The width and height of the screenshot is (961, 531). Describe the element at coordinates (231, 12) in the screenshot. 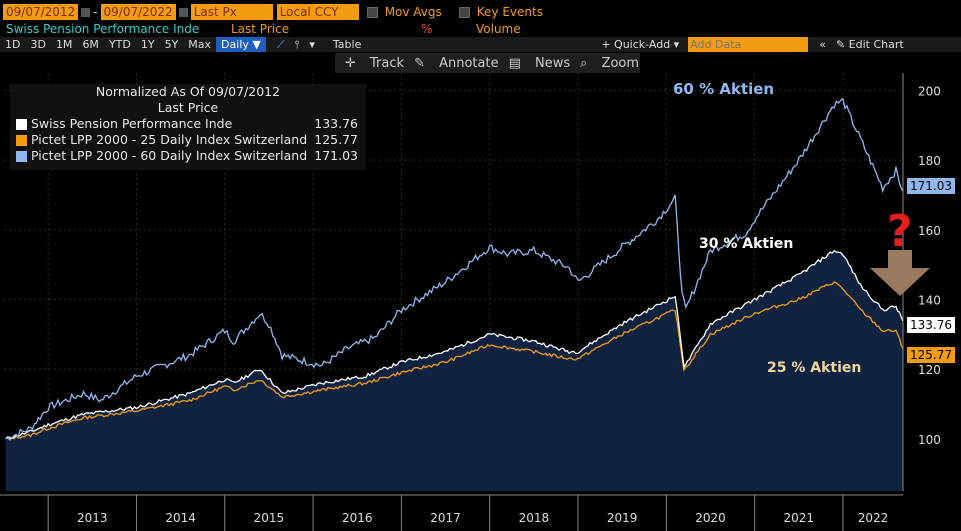

I see `price-type-select: Last Px` at that location.